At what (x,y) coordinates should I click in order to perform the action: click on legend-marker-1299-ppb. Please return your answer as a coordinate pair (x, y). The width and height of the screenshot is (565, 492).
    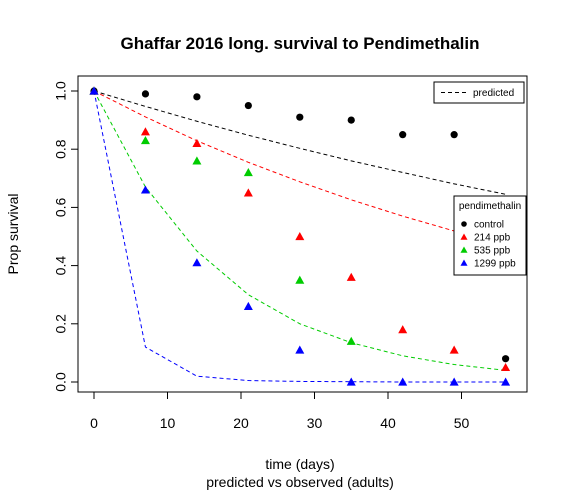
    Looking at the image, I should click on (464, 262).